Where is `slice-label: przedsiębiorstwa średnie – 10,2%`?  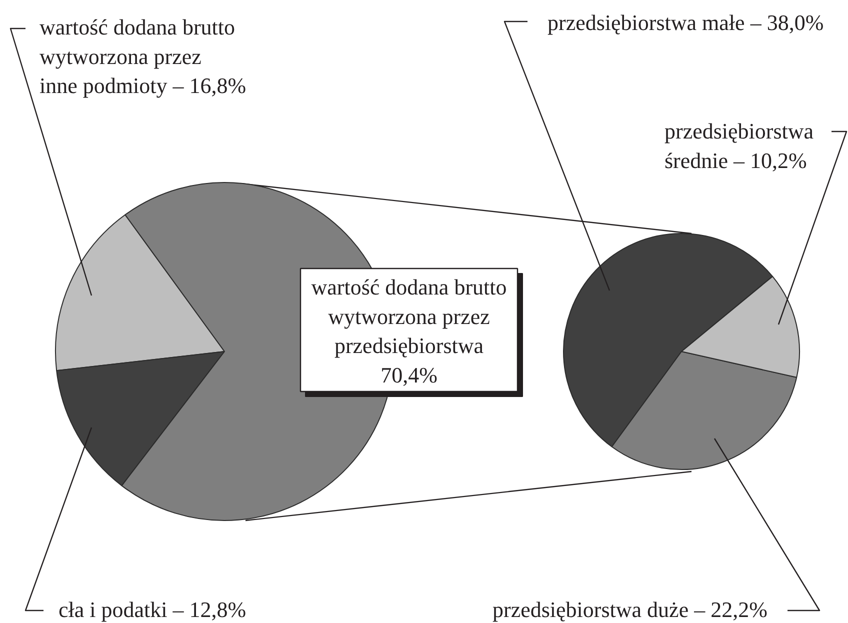 slice-label: przedsiębiorstwa średnie – 10,2% is located at coordinates (739, 145).